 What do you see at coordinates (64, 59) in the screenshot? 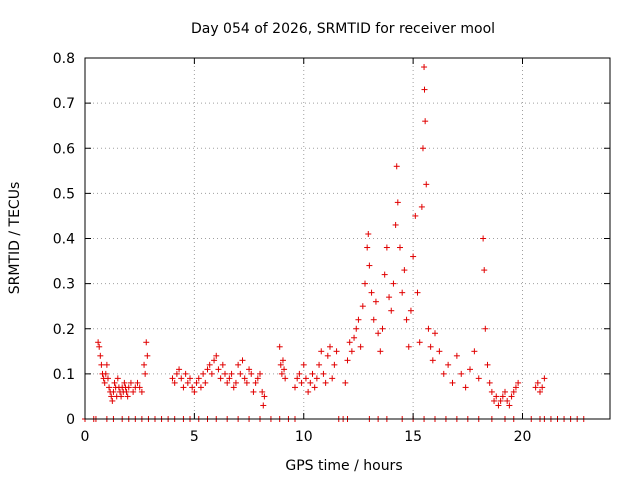
I see `y-tick-label: 0.8` at bounding box center [64, 59].